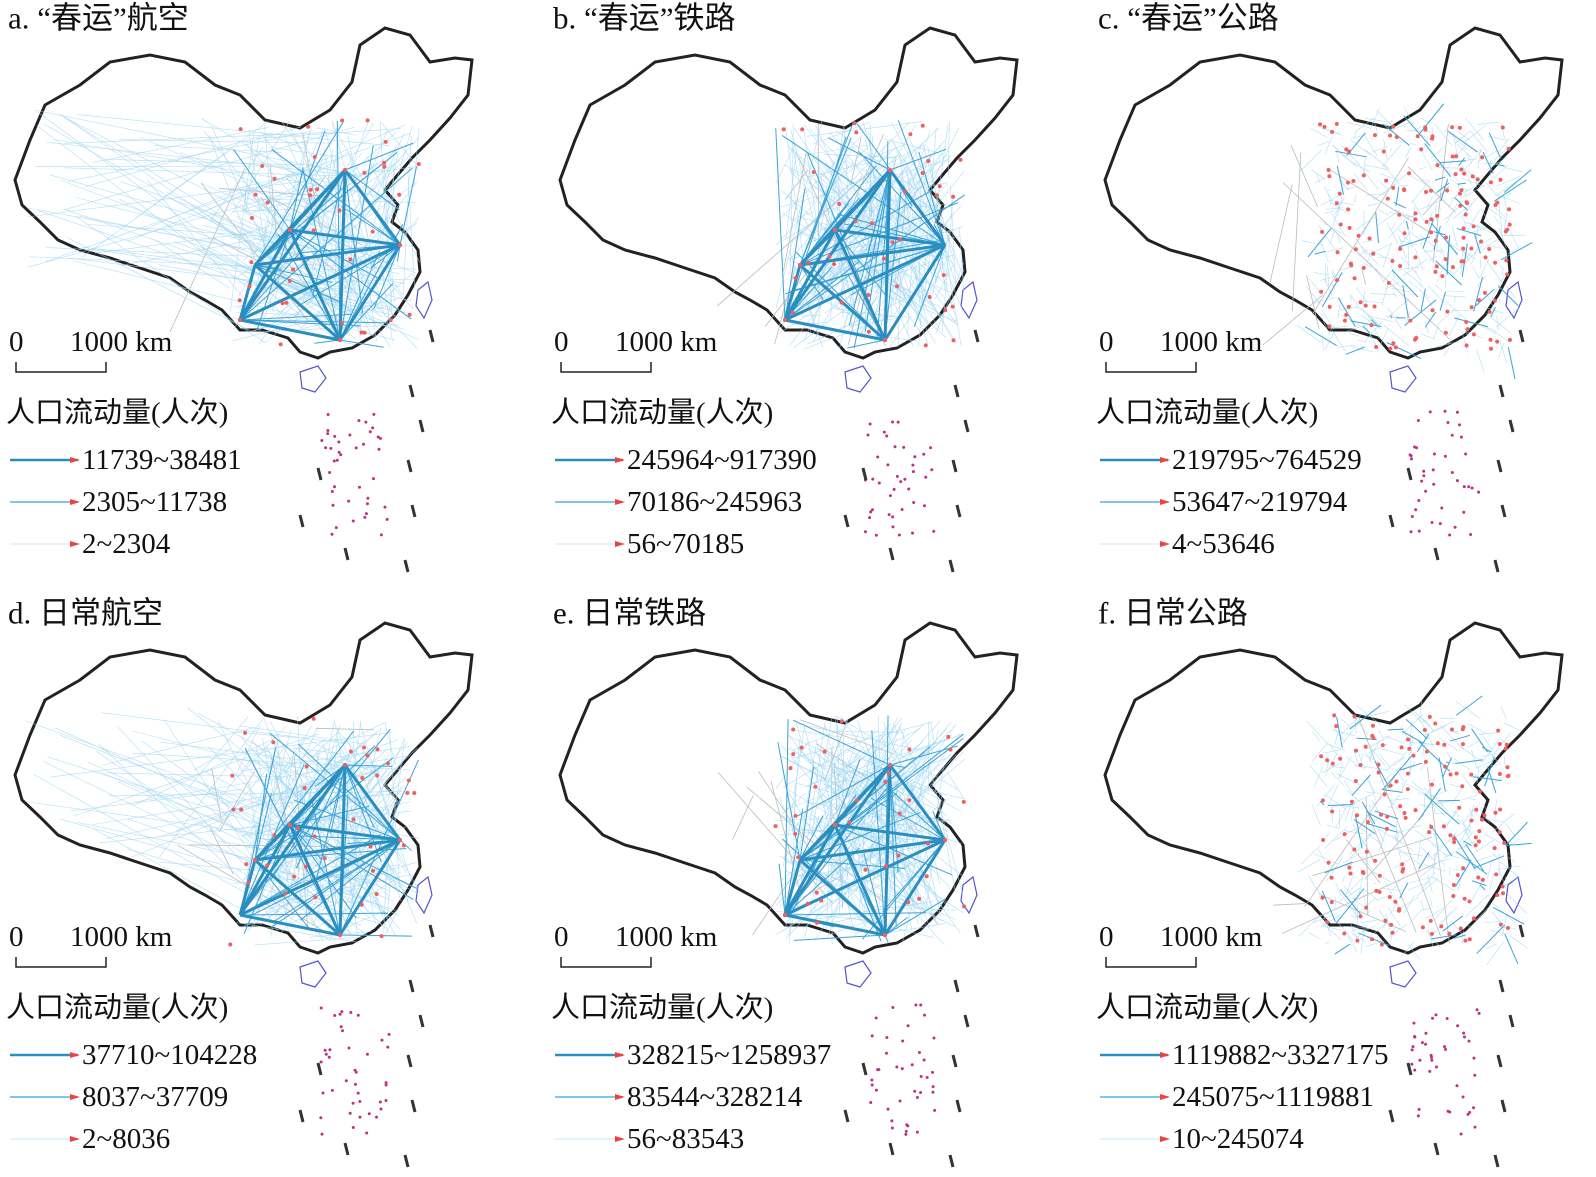 The height and width of the screenshot is (1177, 1596). What do you see at coordinates (1188, 18) in the screenshot?
I see `panel-title: c. “春运”公路` at bounding box center [1188, 18].